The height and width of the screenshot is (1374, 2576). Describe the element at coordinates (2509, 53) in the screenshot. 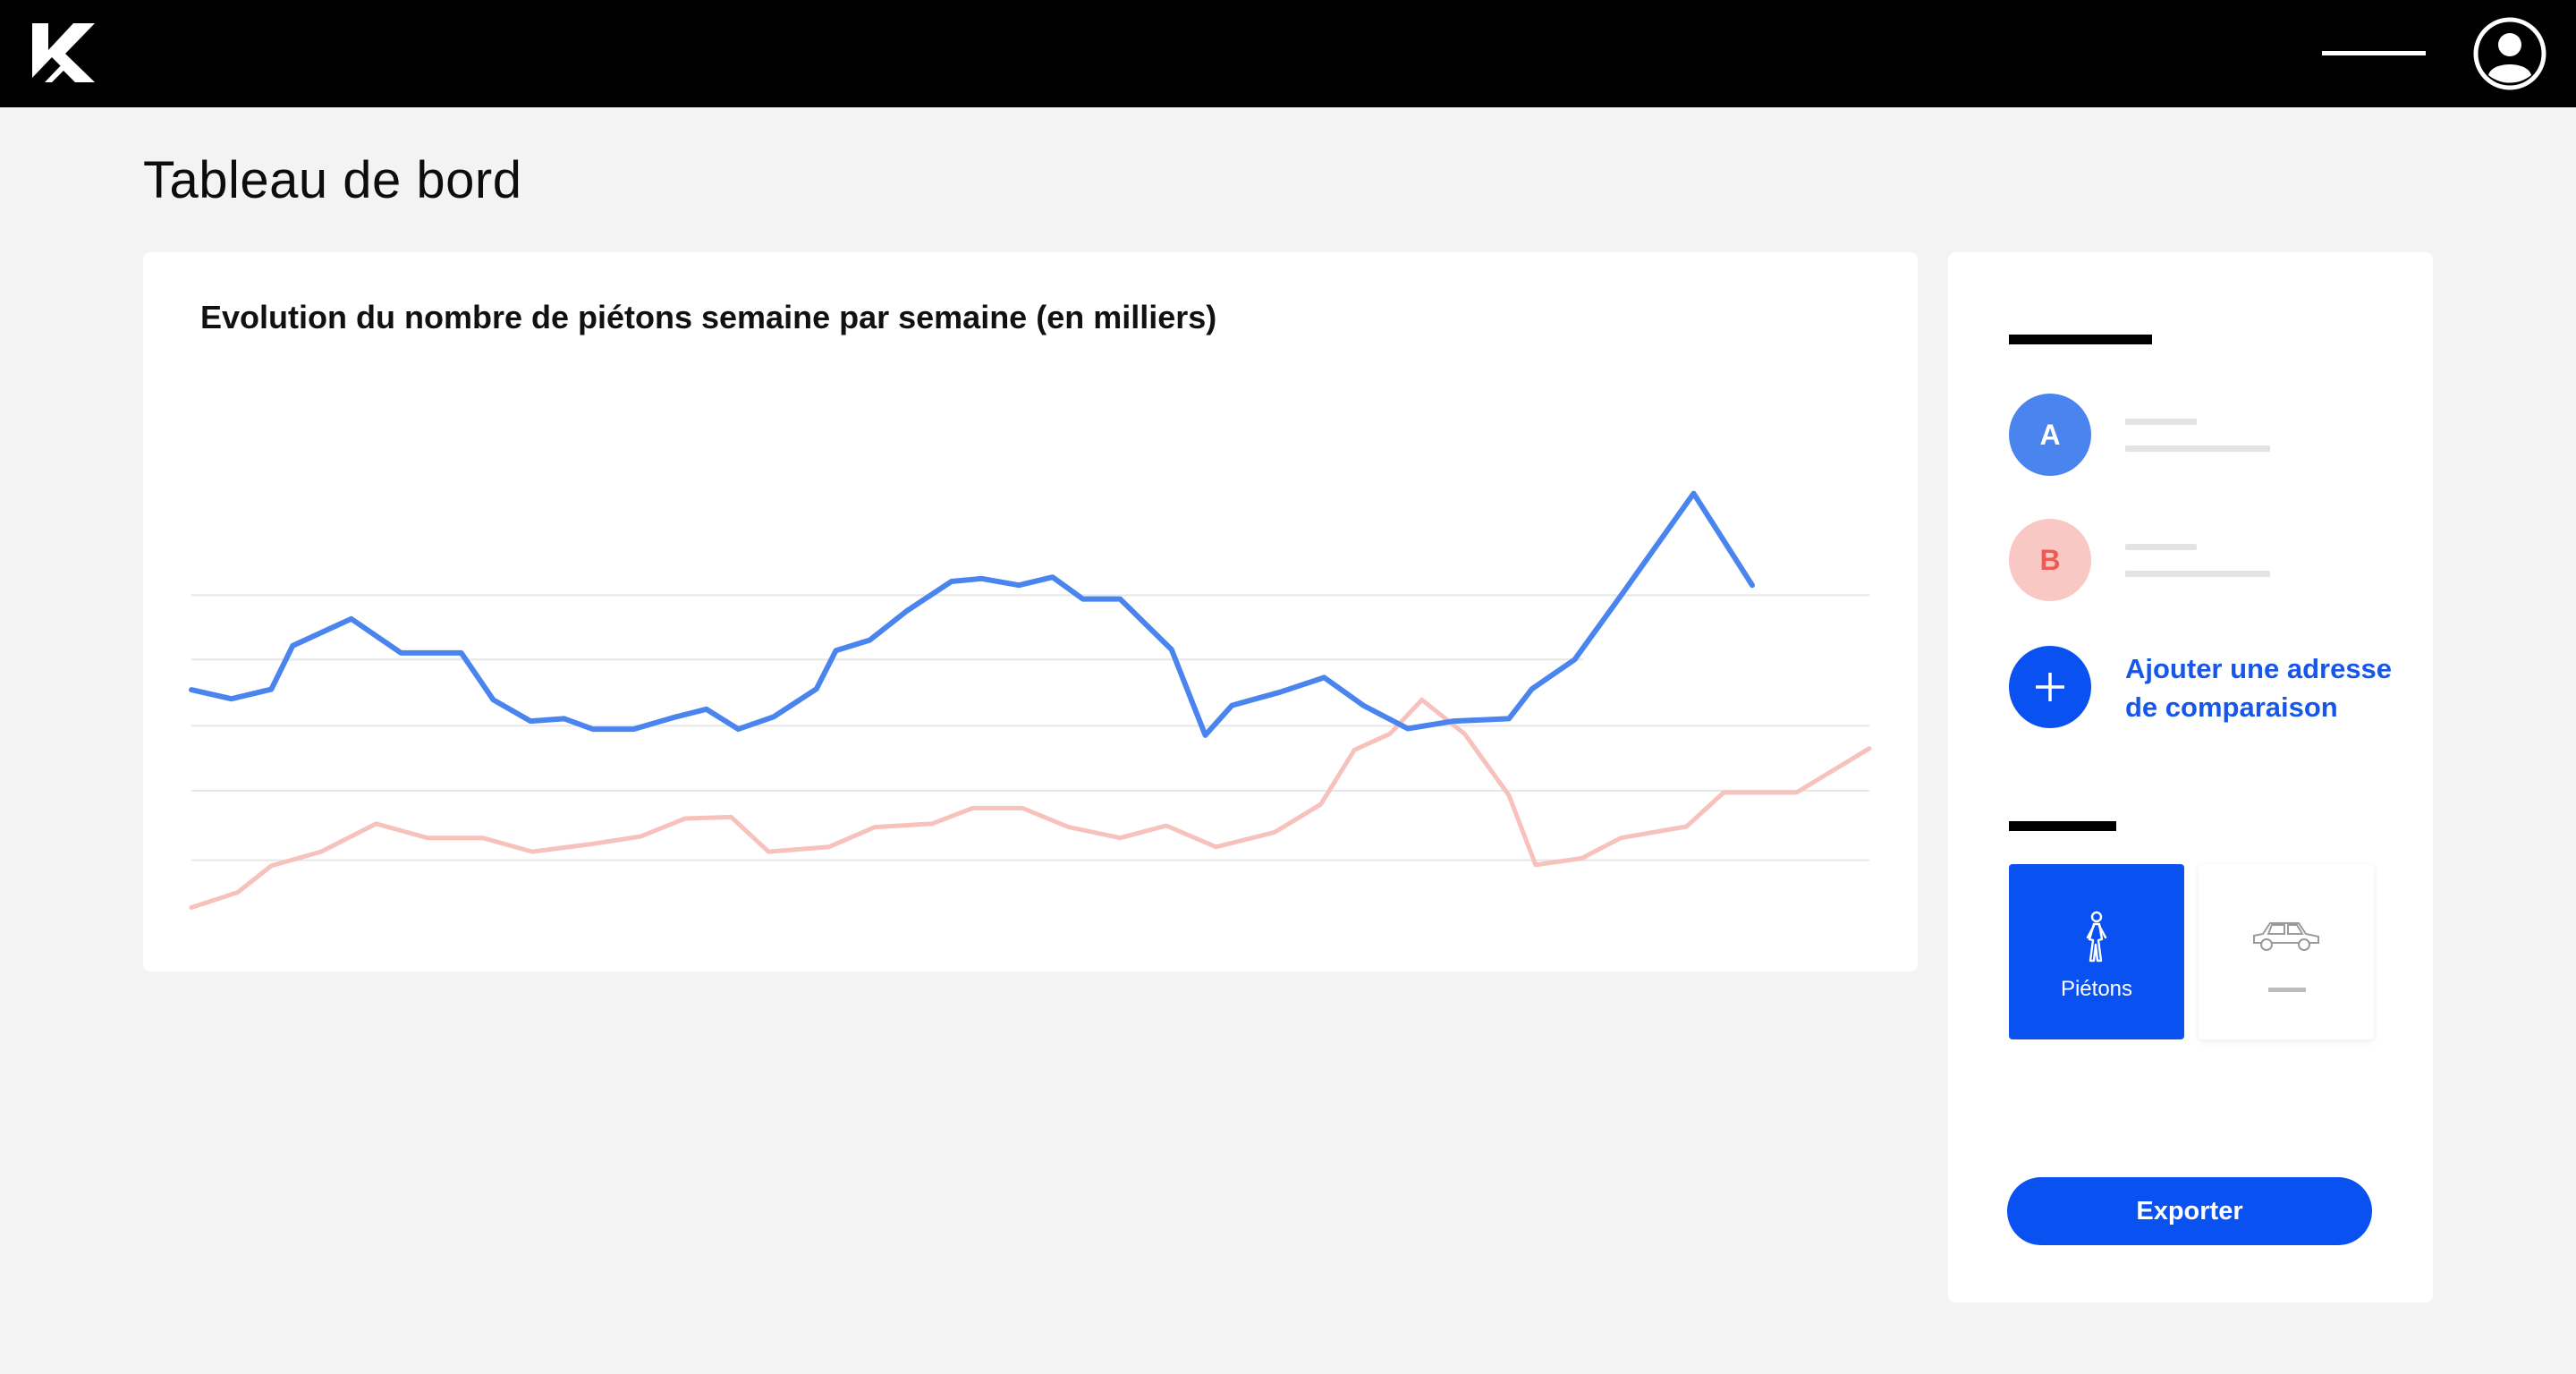

I see `user-icon` at that location.